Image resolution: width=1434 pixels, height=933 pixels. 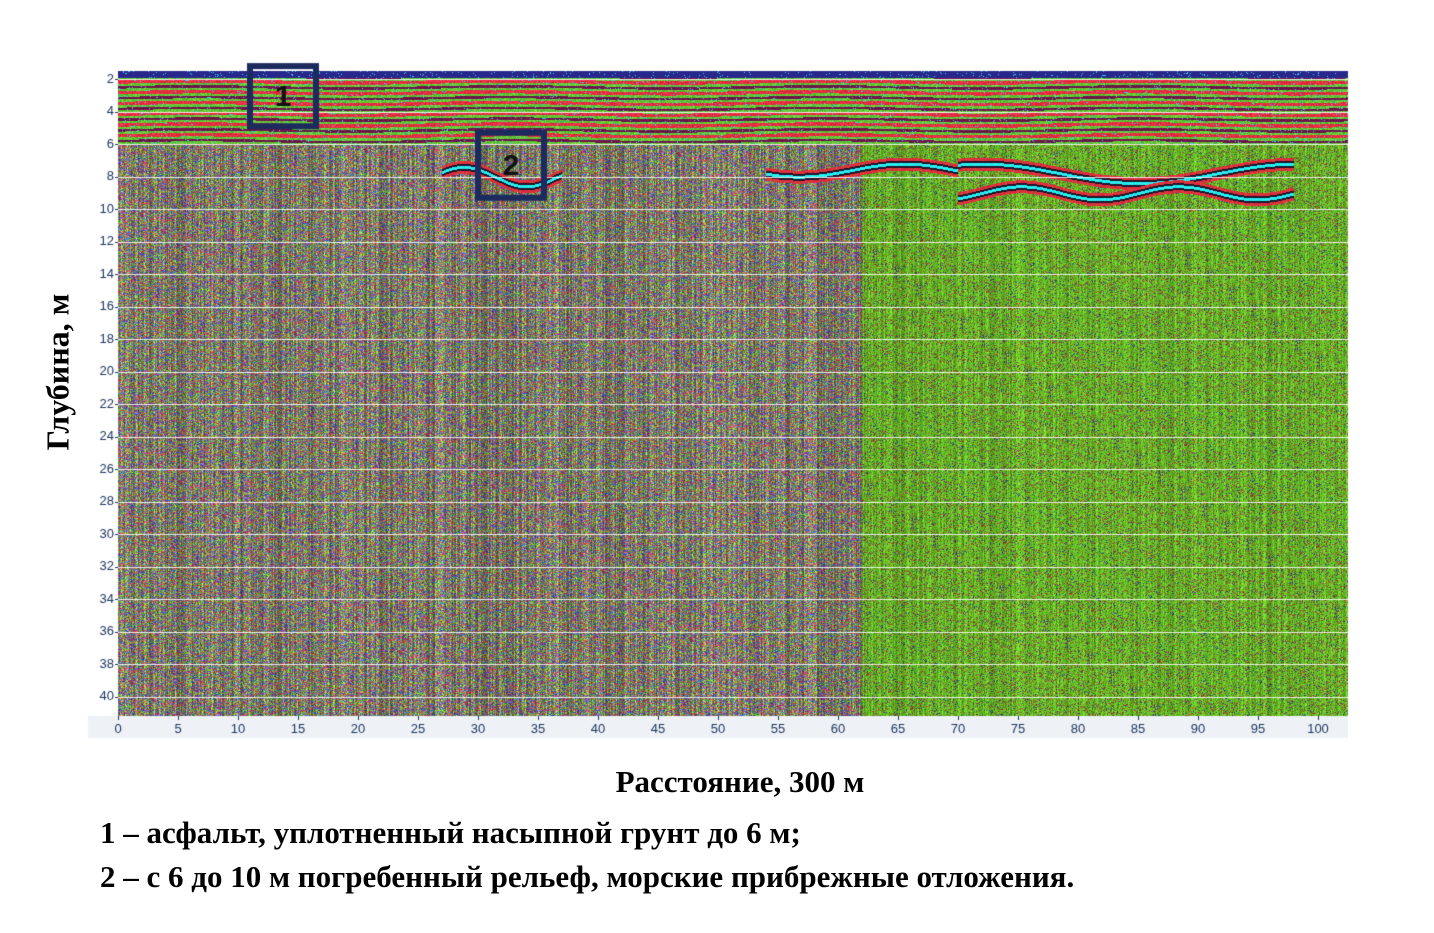 I want to click on x-axis-label: Расстояние, 300 м, so click(x=740, y=781).